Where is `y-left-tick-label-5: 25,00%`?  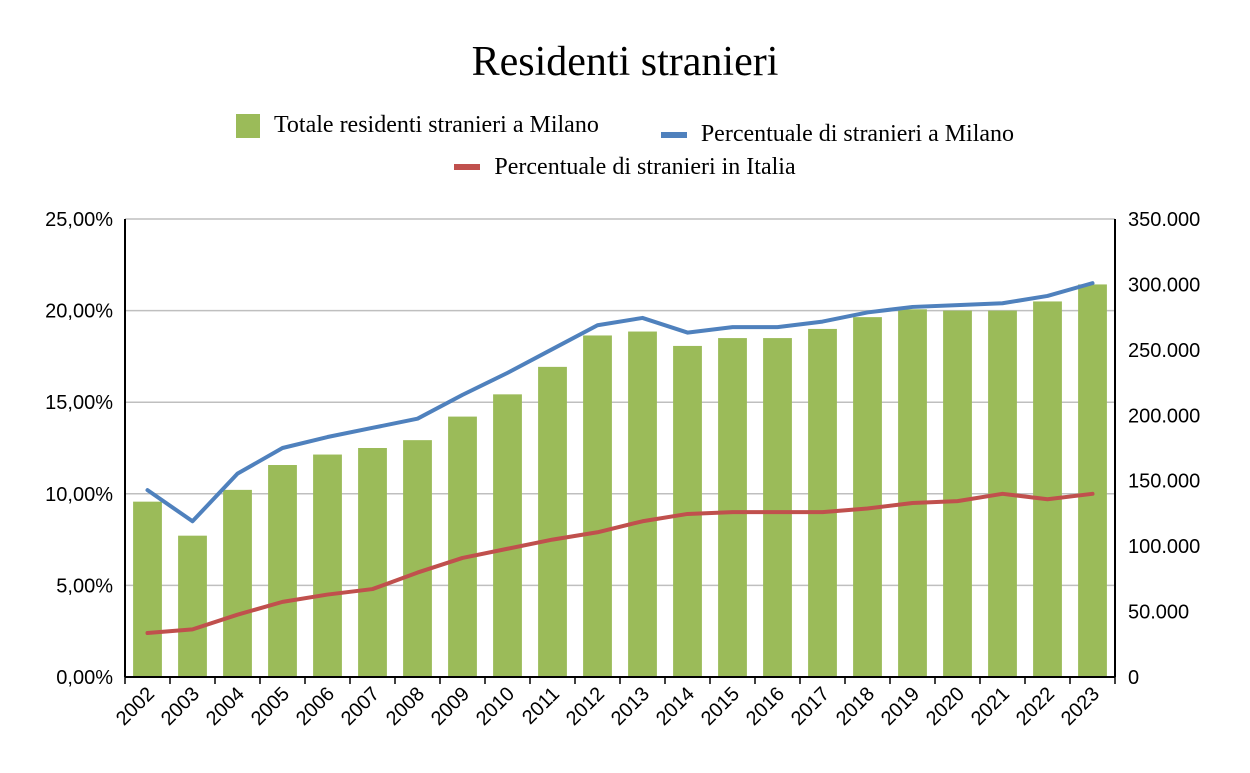 y-left-tick-label-5: 25,00% is located at coordinates (79, 220).